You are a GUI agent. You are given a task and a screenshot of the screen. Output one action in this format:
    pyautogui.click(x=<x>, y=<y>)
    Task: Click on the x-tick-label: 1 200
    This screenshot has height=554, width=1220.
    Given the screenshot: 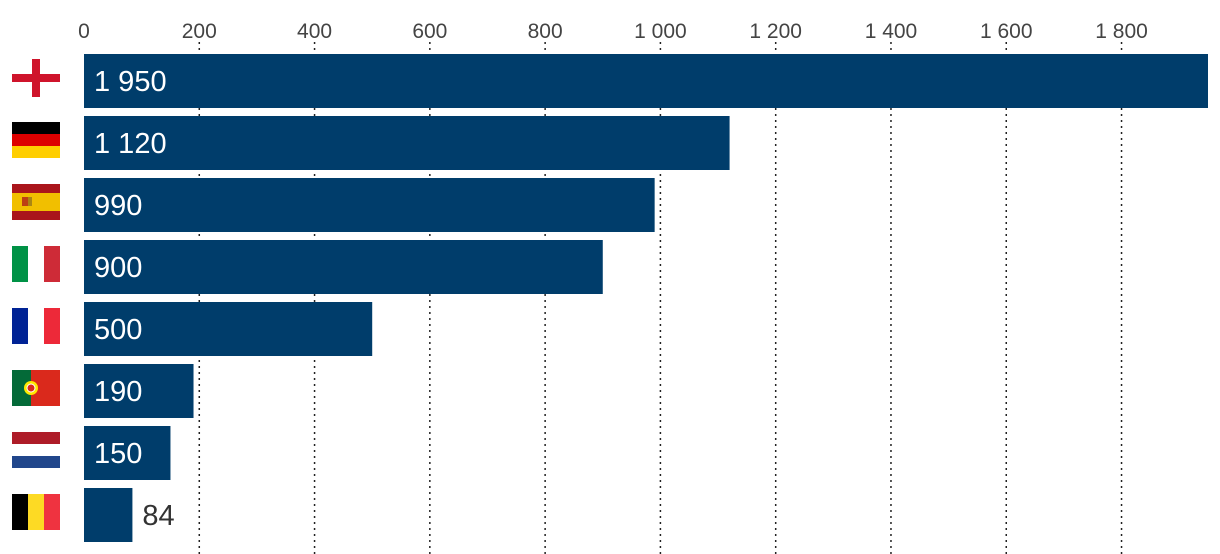 What is the action you would take?
    pyautogui.click(x=775, y=31)
    